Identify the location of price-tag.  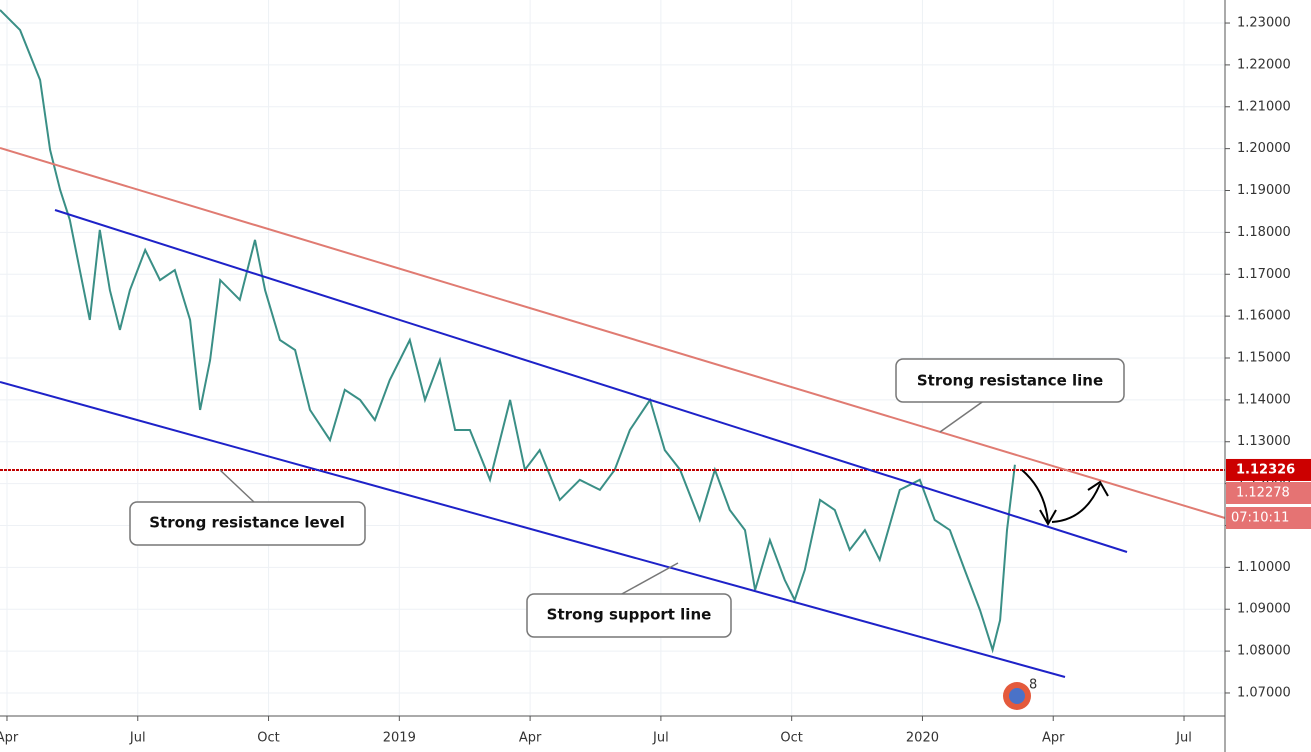
(1268, 493).